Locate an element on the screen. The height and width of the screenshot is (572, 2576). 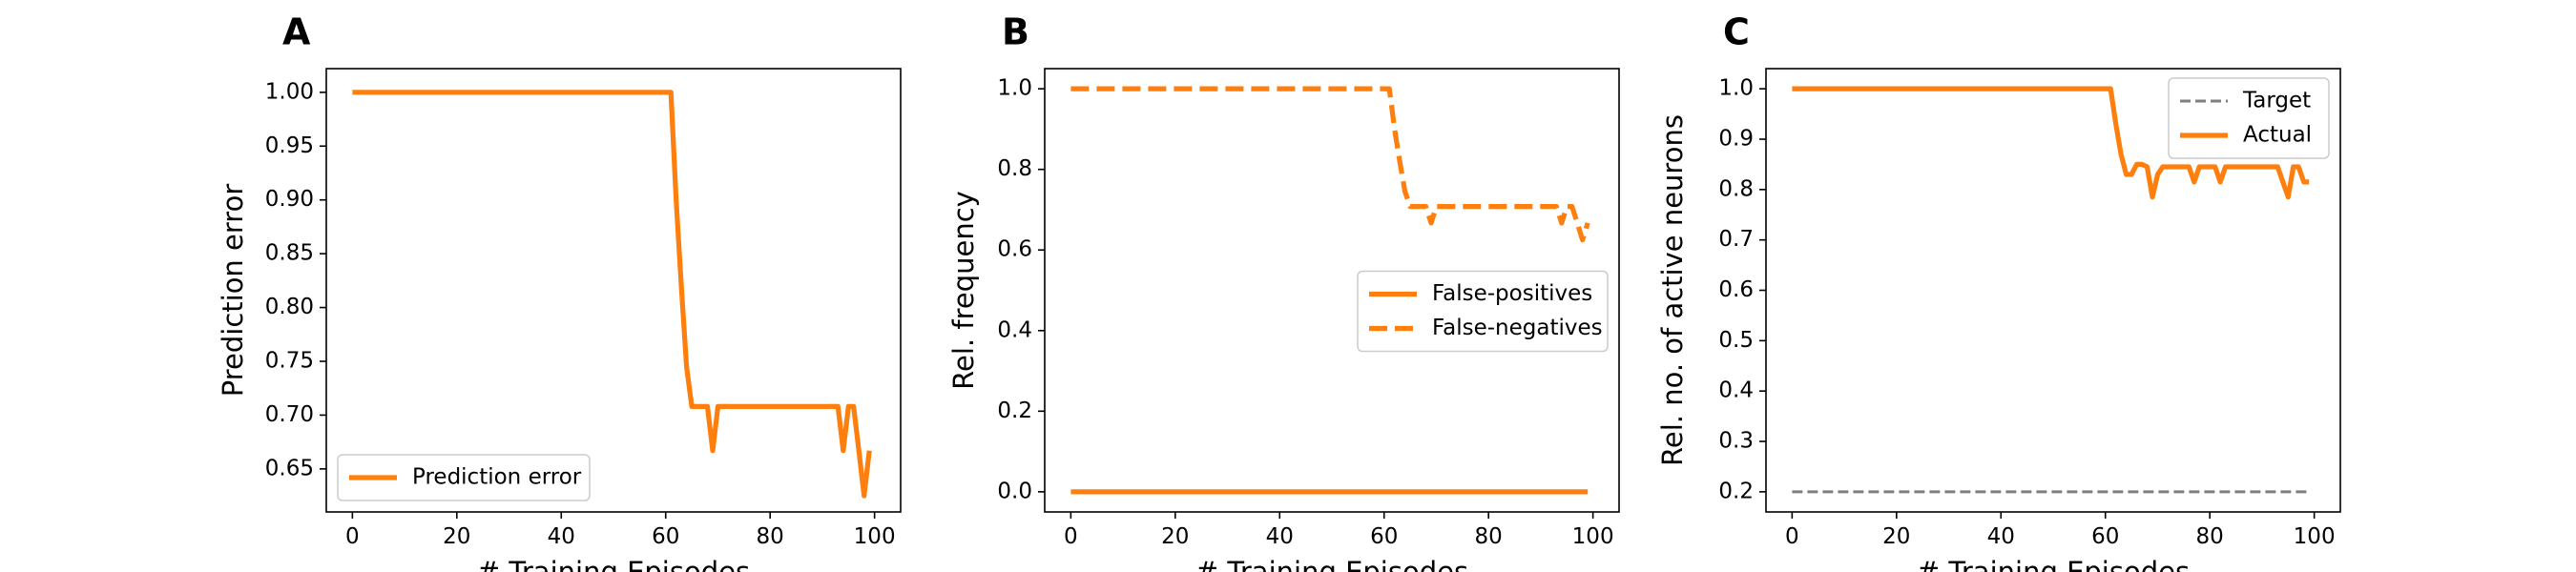
legend: False-positives False-negatives is located at coordinates (1483, 311).